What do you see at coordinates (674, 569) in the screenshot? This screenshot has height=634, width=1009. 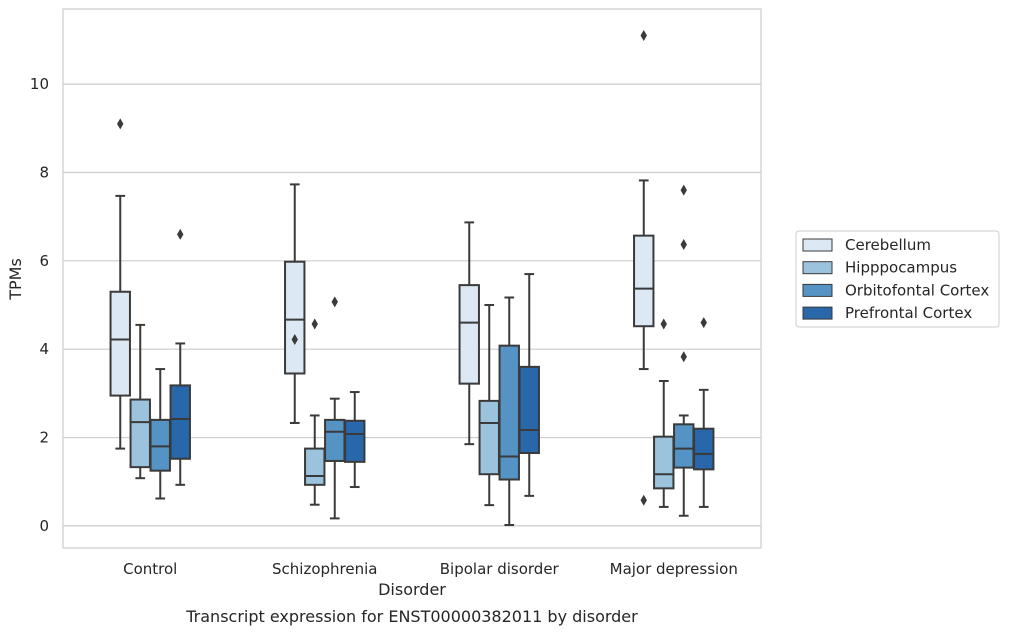 I see `x-tick-label: Major depression` at bounding box center [674, 569].